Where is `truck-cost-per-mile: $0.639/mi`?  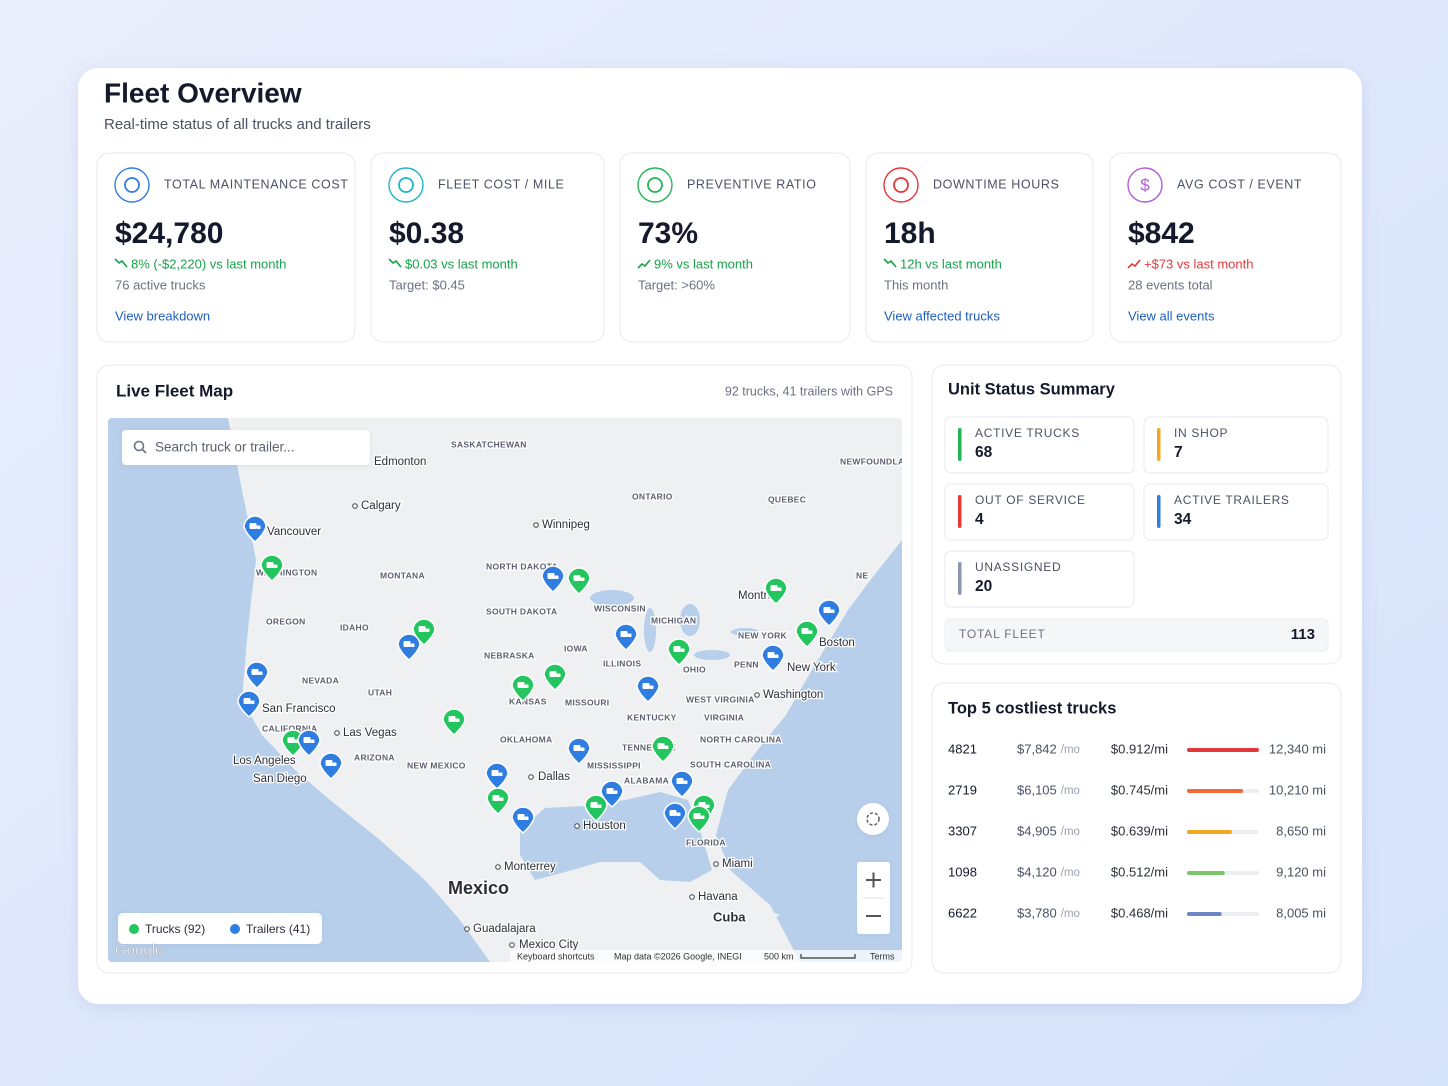 truck-cost-per-mile: $0.639/mi is located at coordinates (1139, 830).